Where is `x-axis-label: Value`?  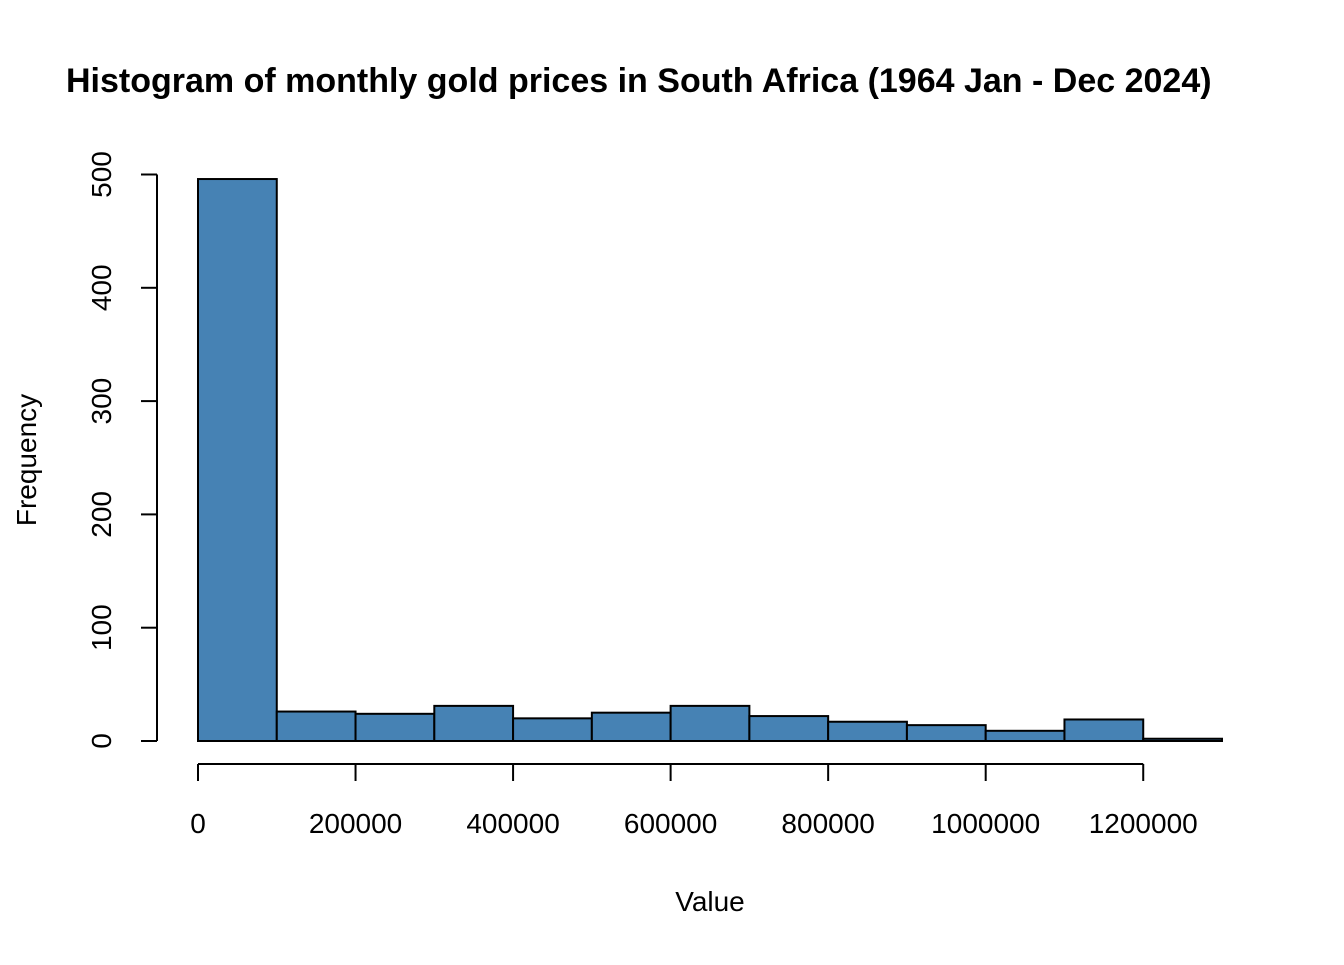
x-axis-label: Value is located at coordinates (710, 901).